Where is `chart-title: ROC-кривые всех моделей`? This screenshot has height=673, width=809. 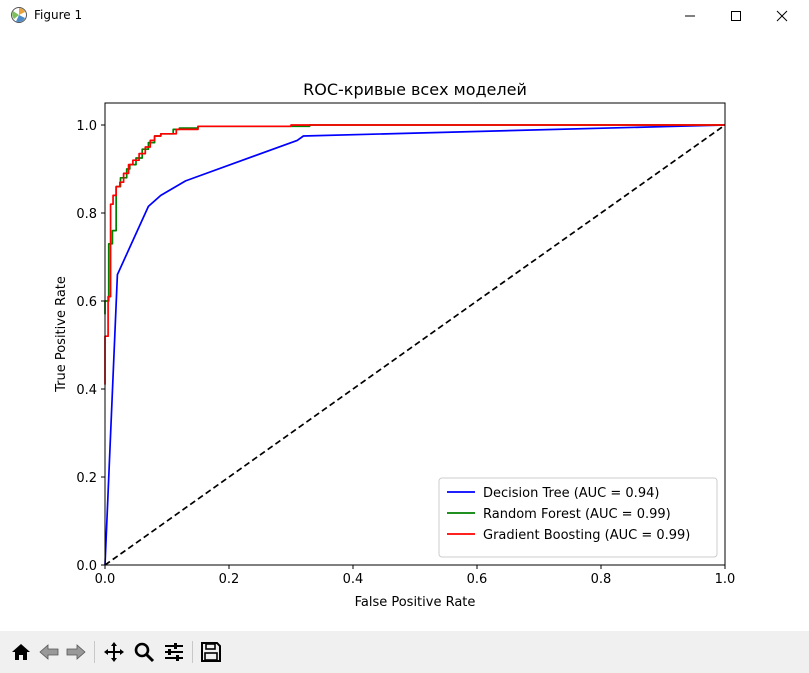
chart-title: ROC-кривые всех моделей is located at coordinates (415, 89).